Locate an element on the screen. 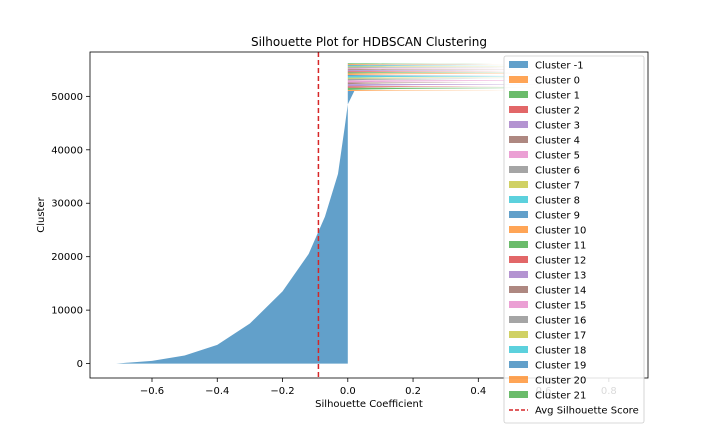  legend-label: Cluster -1 is located at coordinates (559, 66).